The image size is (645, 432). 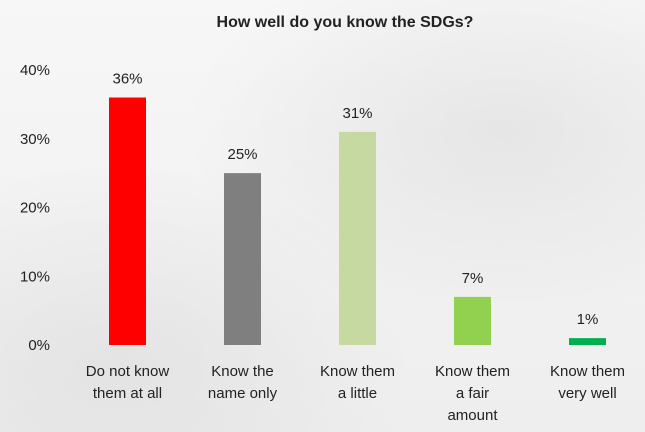 What do you see at coordinates (357, 113) in the screenshot?
I see `data-label: 31%` at bounding box center [357, 113].